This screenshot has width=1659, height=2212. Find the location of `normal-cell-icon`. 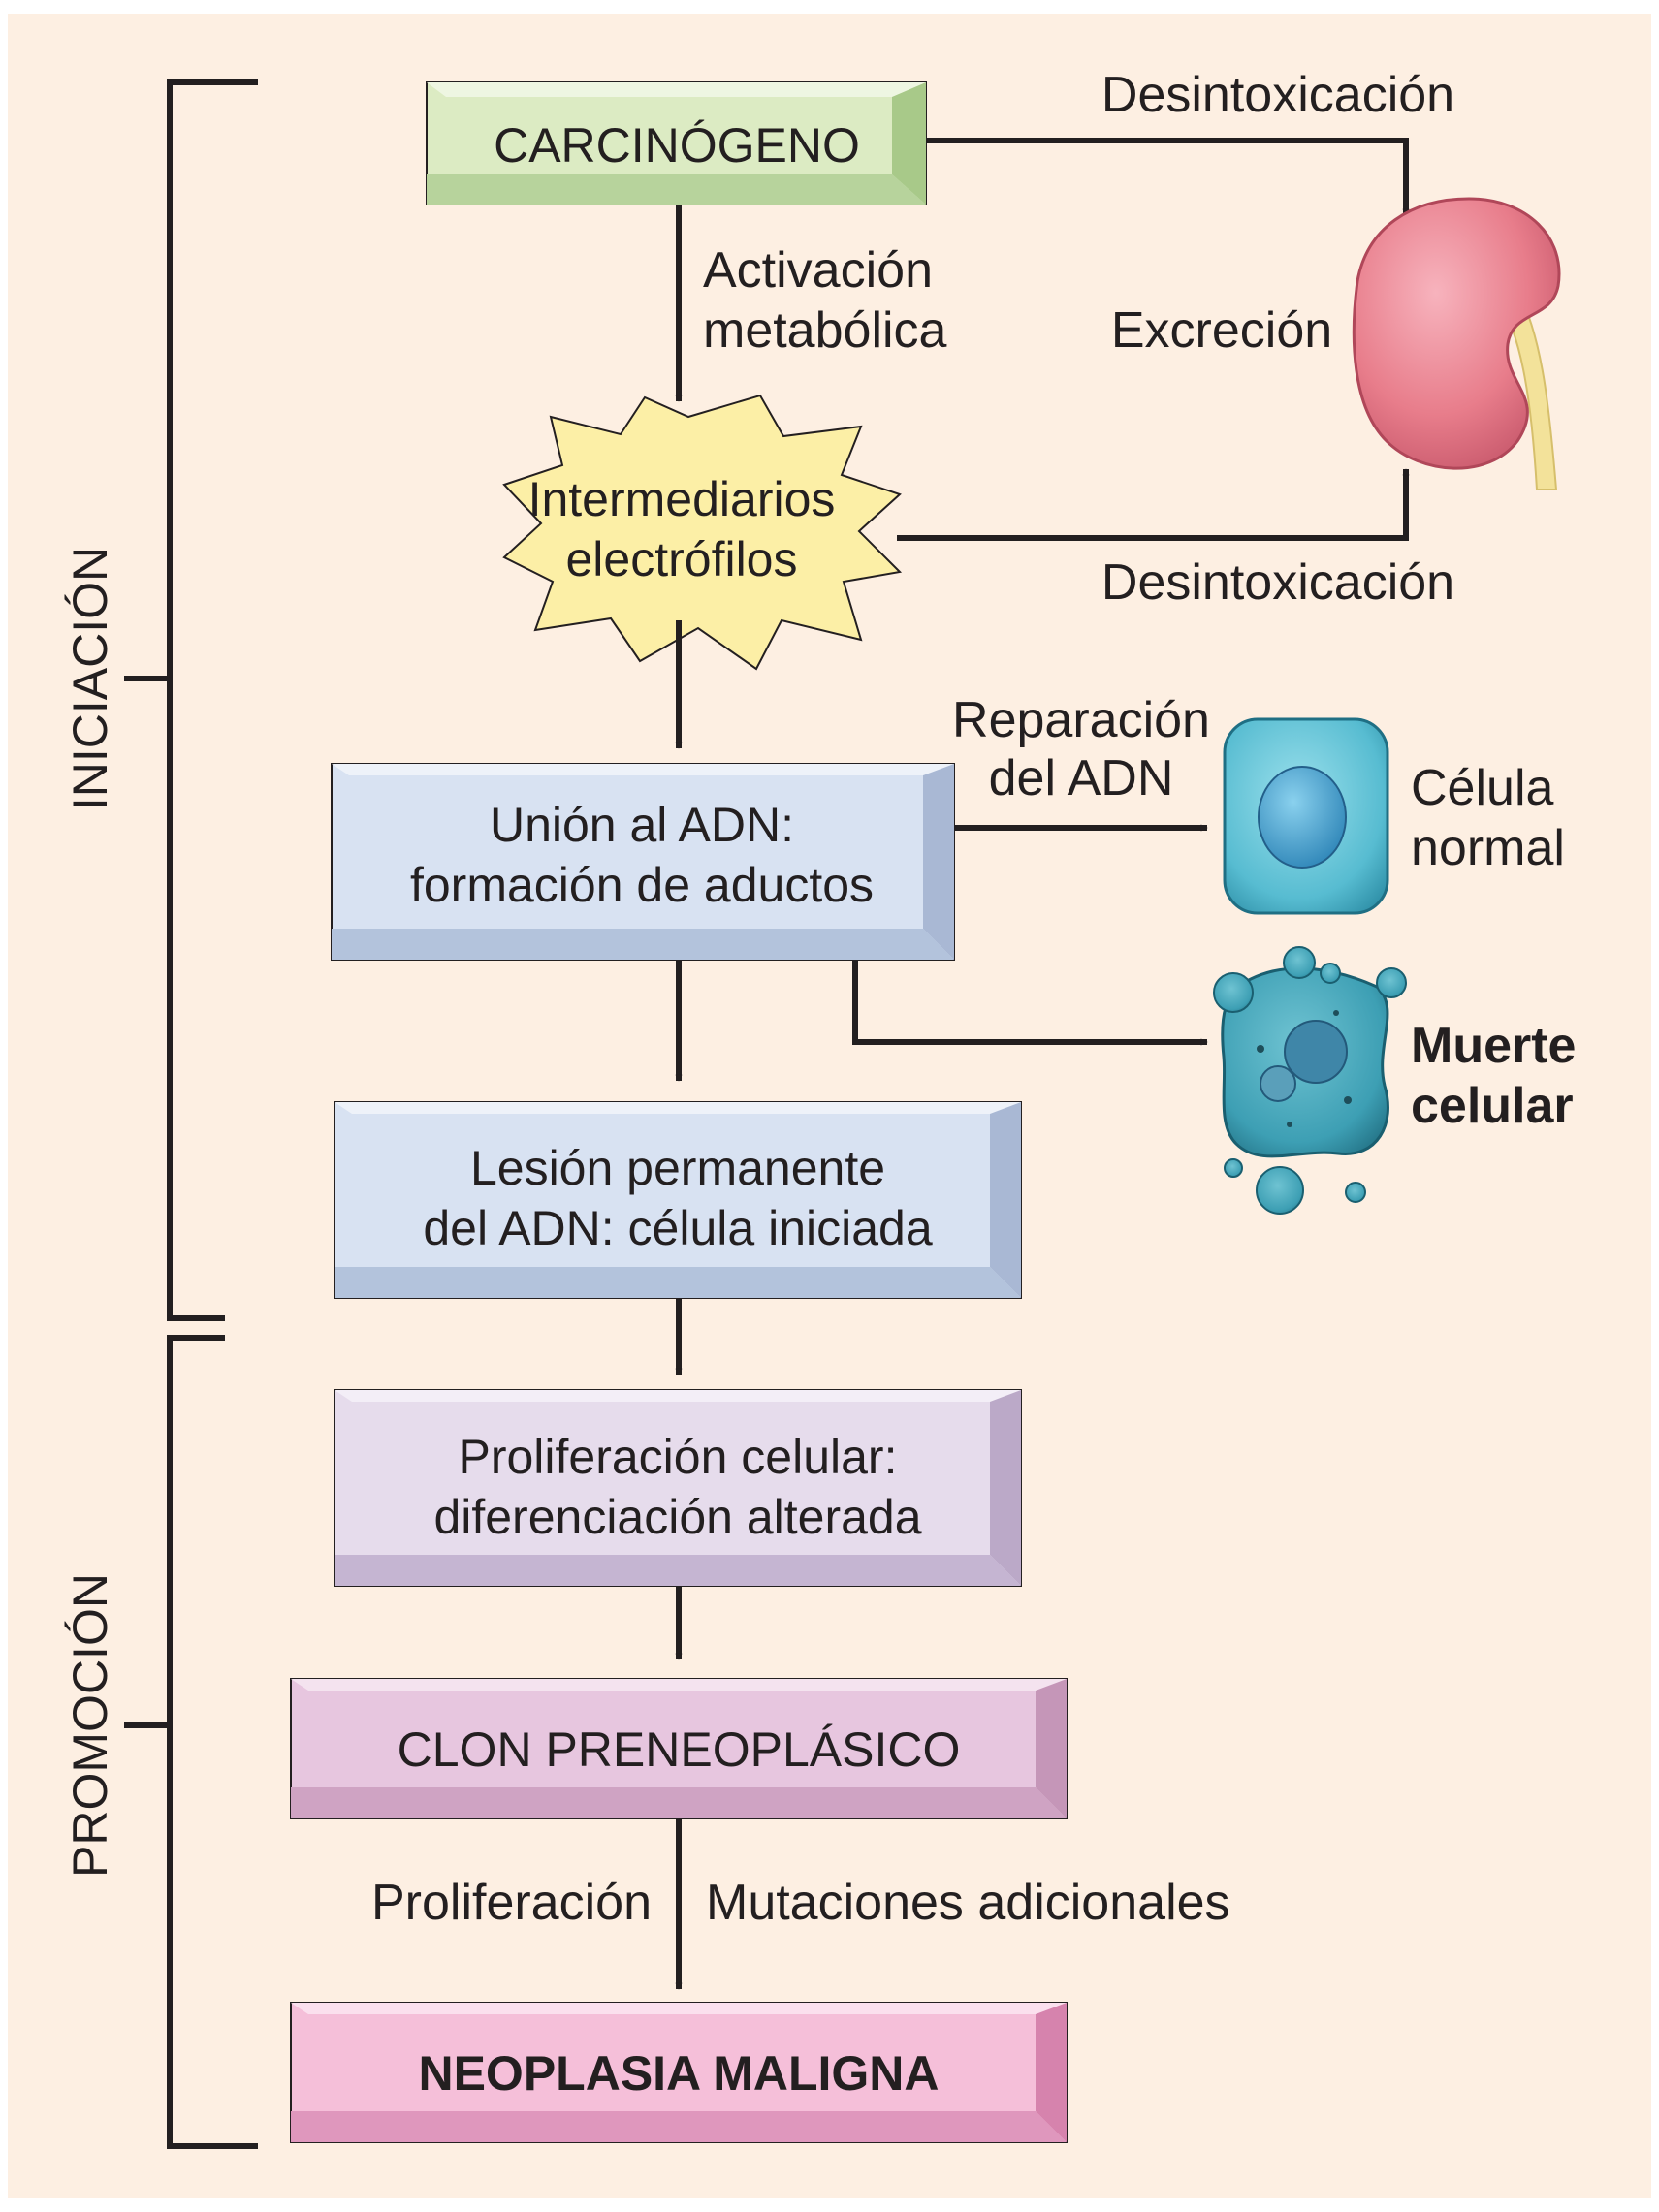

normal-cell-icon is located at coordinates (1306, 816).